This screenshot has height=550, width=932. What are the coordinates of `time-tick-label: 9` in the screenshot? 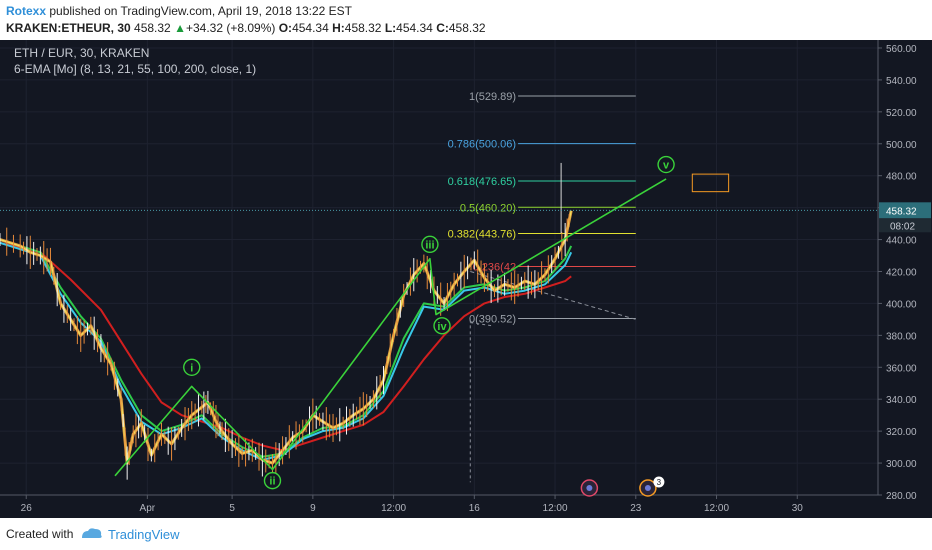 It's located at (313, 508).